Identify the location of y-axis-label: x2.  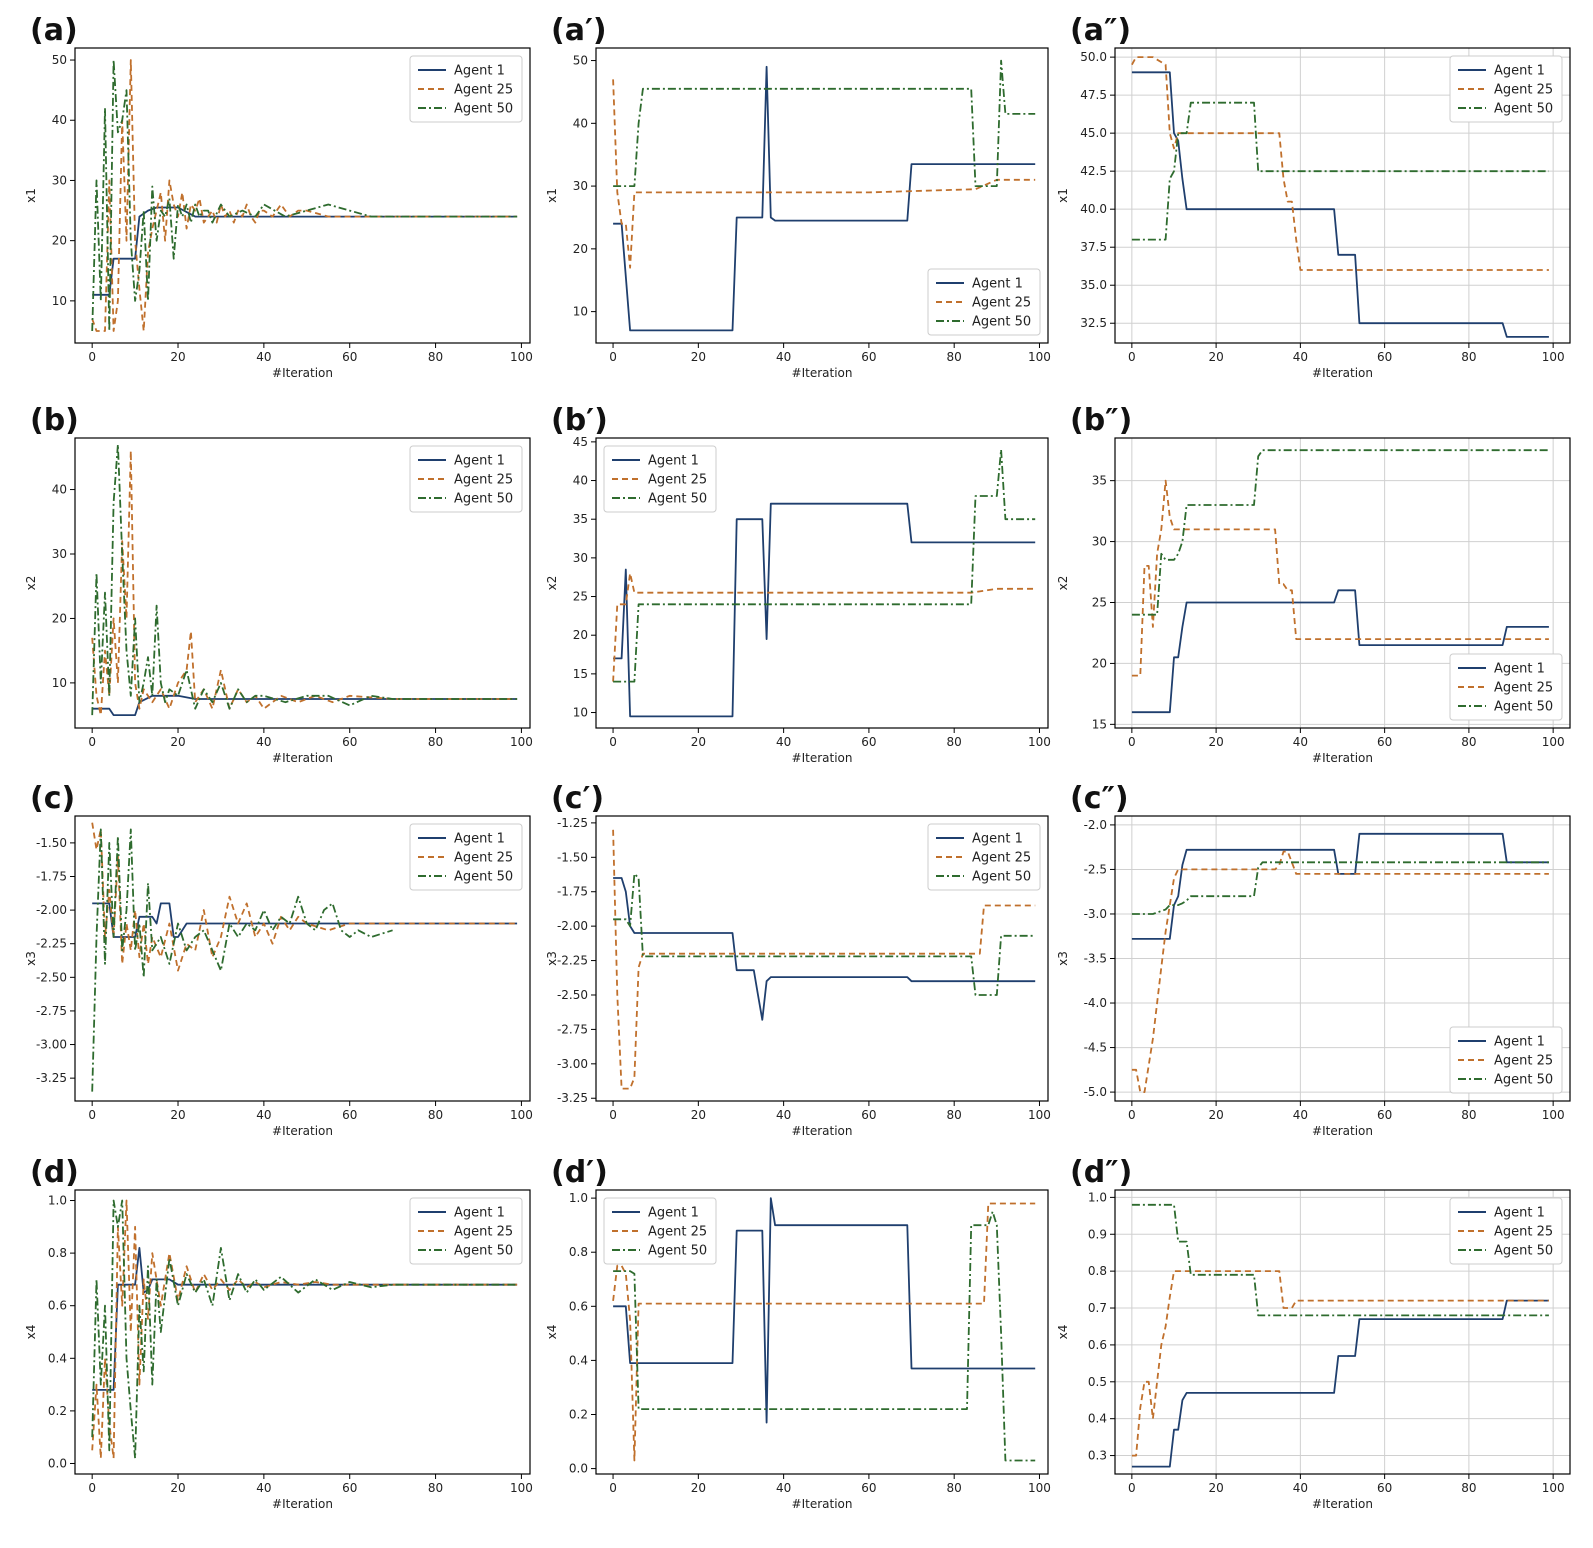
(552, 583).